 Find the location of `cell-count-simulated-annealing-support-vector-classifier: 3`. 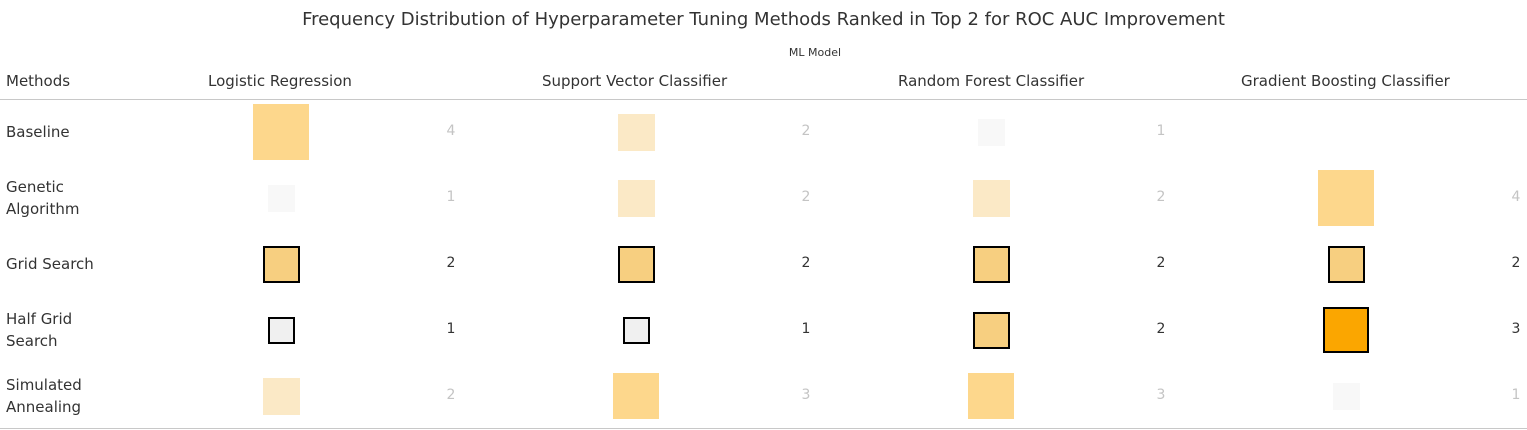

cell-count-simulated-annealing-support-vector-classifier: 3 is located at coordinates (806, 395).